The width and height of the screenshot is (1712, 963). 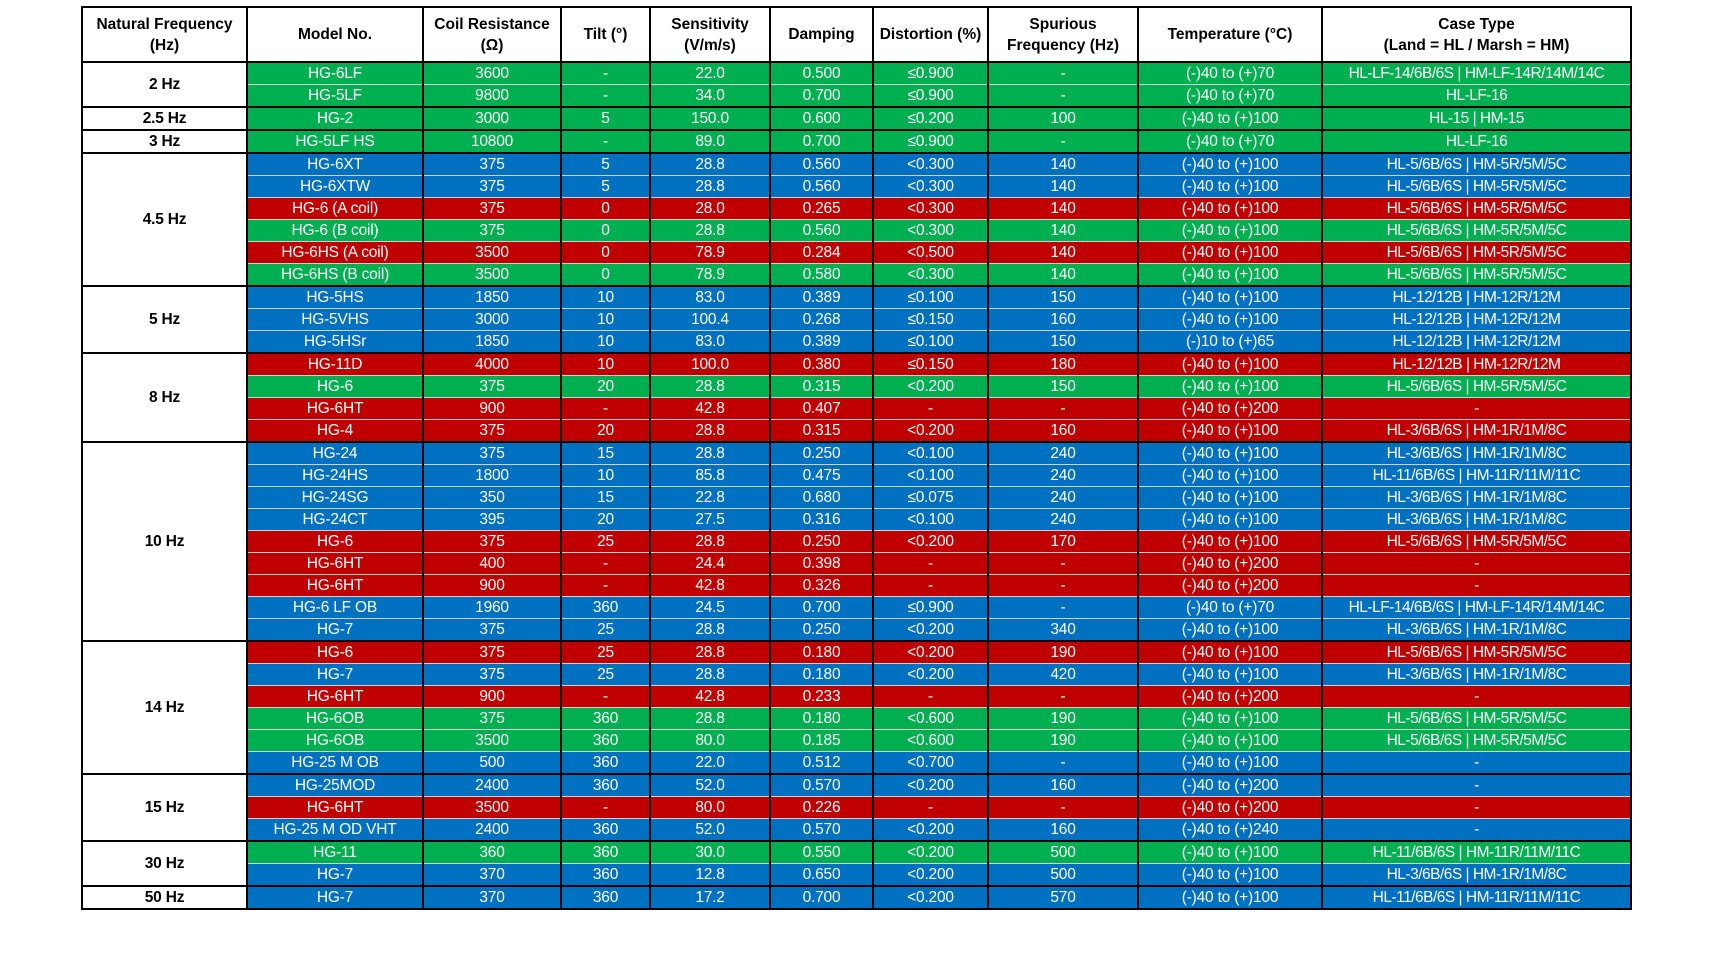 What do you see at coordinates (605, 386) in the screenshot?
I see `tilt-cell: 20` at bounding box center [605, 386].